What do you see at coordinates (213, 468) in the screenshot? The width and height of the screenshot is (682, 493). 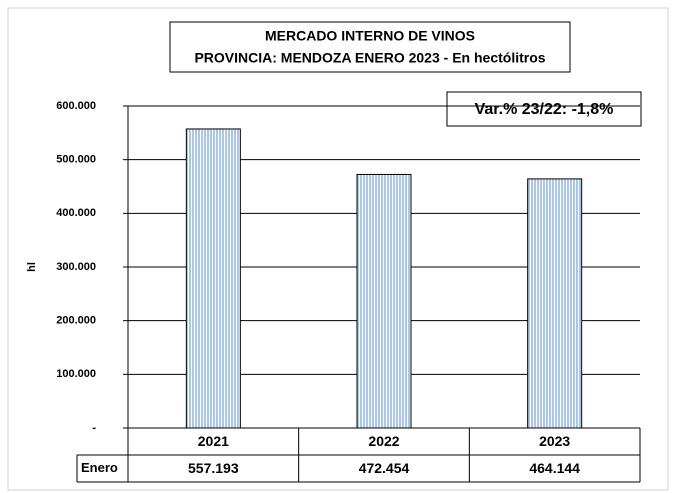 I see `data-label: 557.193` at bounding box center [213, 468].